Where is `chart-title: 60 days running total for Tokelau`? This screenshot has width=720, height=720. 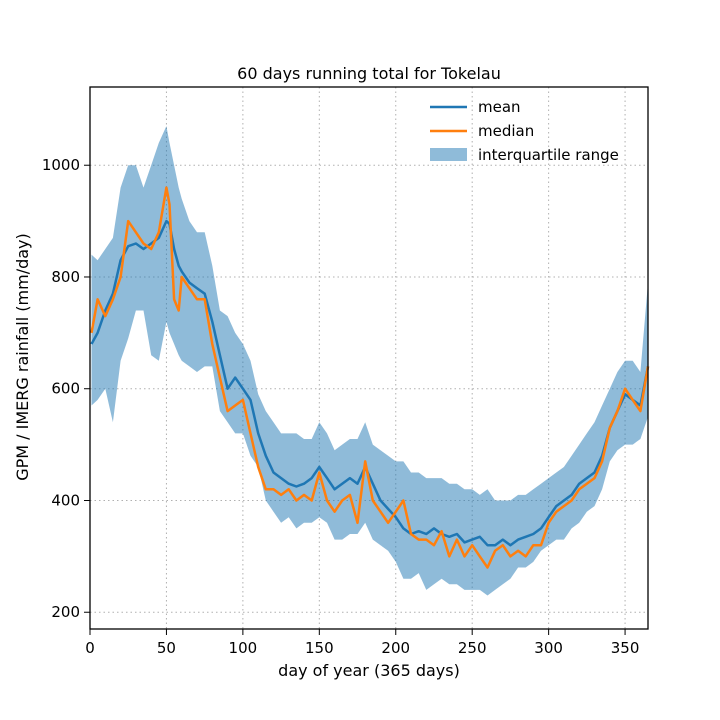
chart-title: 60 days running total for Tokelau is located at coordinates (369, 73).